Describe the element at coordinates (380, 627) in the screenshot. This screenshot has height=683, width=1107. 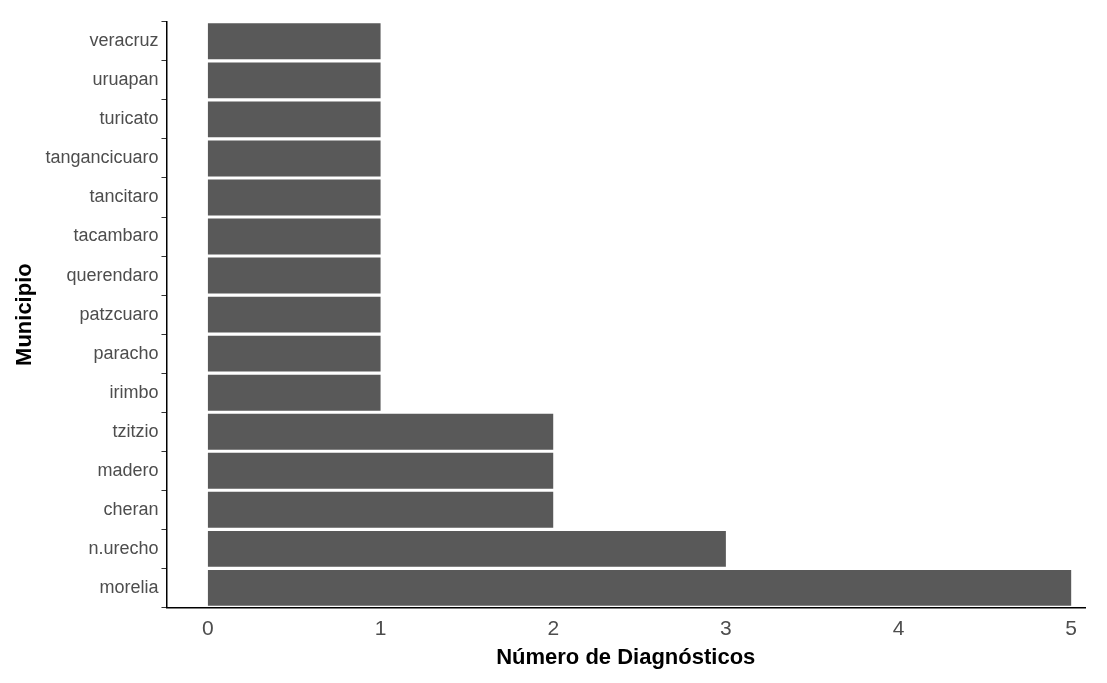
I see `x-tick-label: 1` at that location.